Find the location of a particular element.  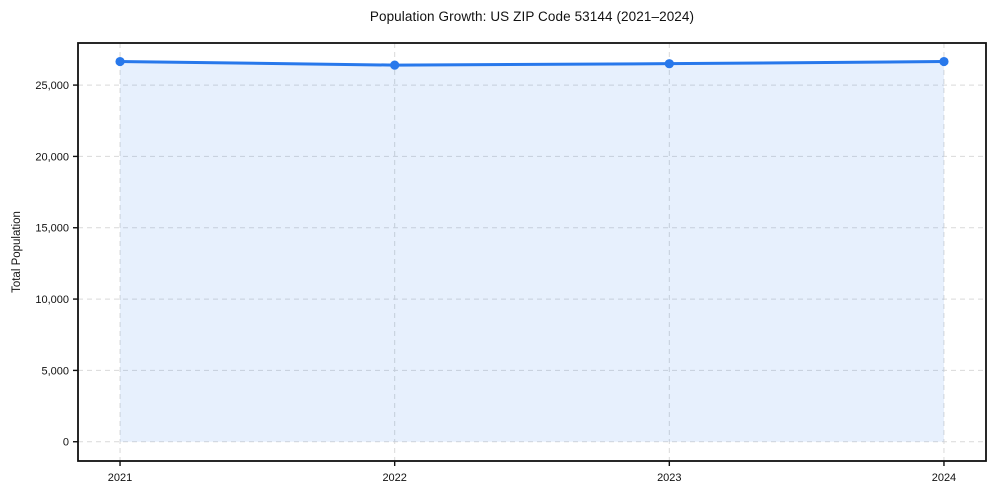

data-point-2023 is located at coordinates (669, 64).